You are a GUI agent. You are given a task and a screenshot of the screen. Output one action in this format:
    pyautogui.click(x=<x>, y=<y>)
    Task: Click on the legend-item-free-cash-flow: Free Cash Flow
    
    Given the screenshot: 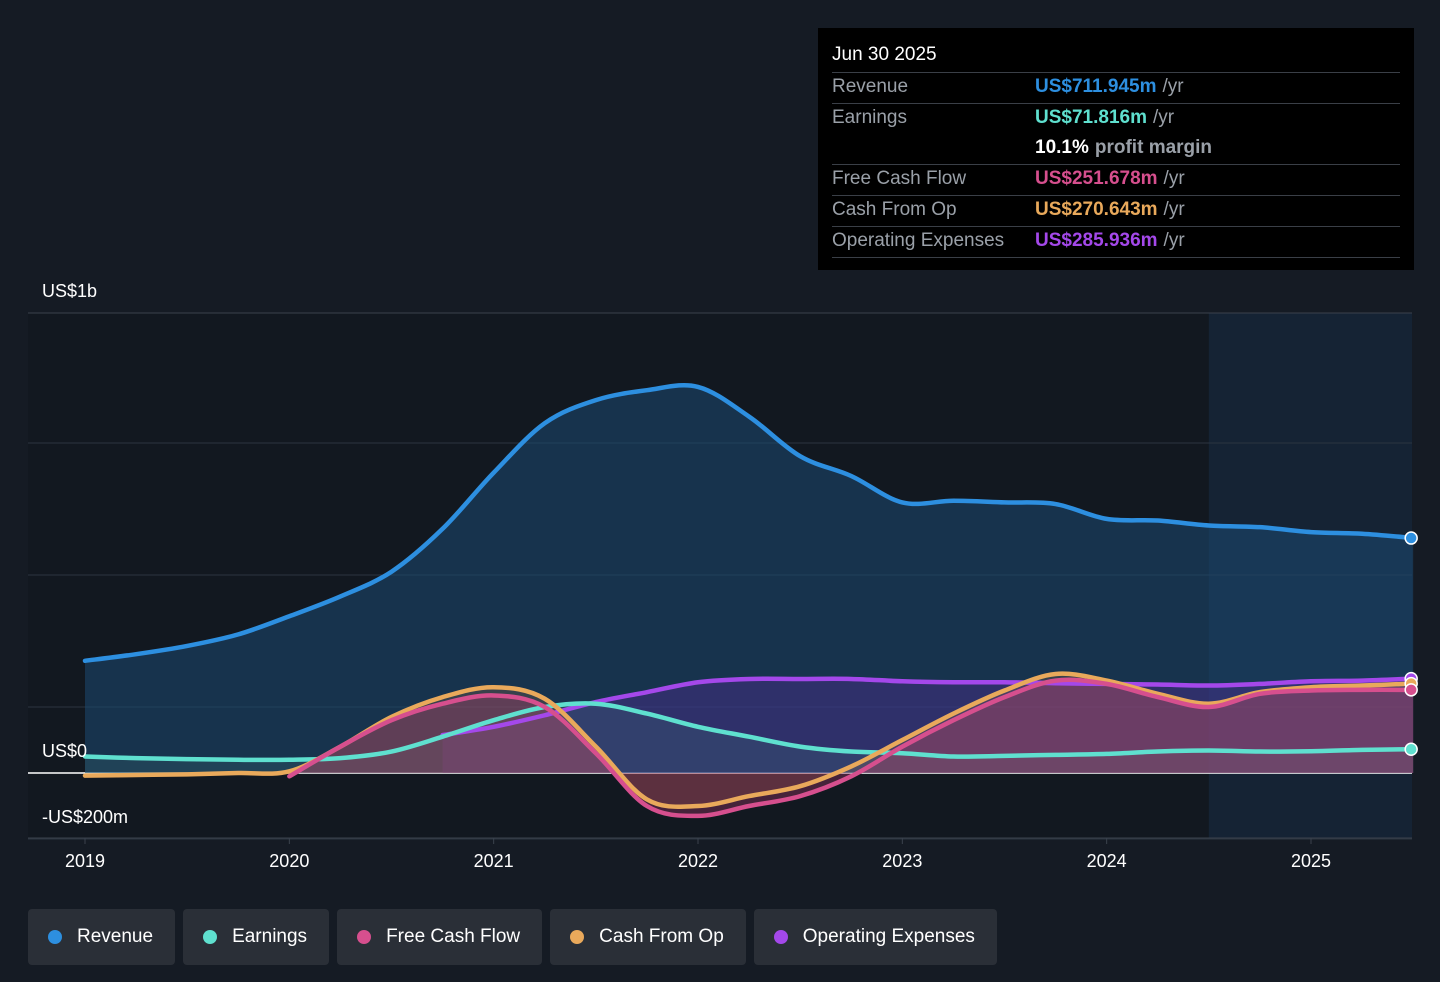 What is the action you would take?
    pyautogui.click(x=440, y=937)
    